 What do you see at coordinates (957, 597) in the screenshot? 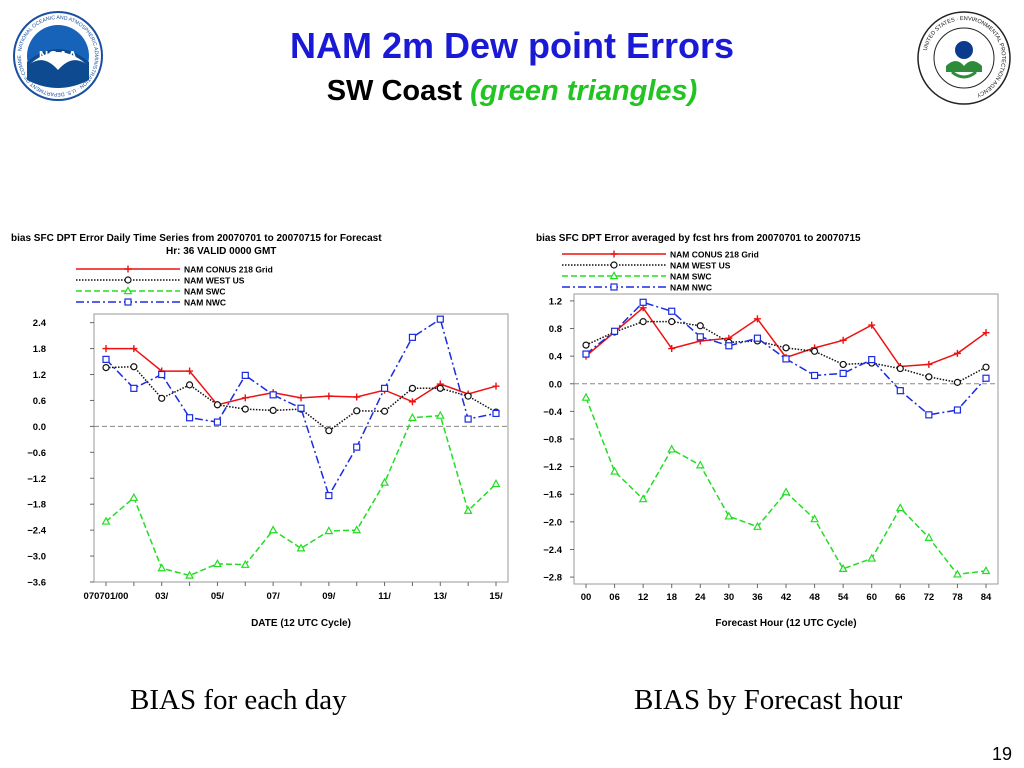
I see `x-tick-label: 78` at bounding box center [957, 597].